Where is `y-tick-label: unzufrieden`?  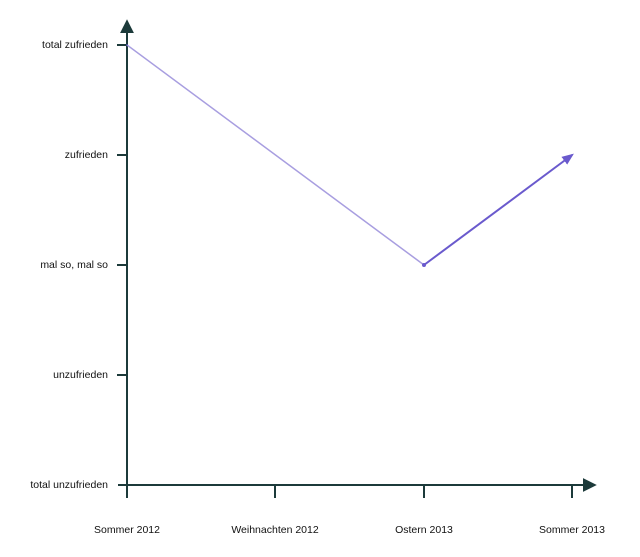
y-tick-label: unzufrieden is located at coordinates (80, 375).